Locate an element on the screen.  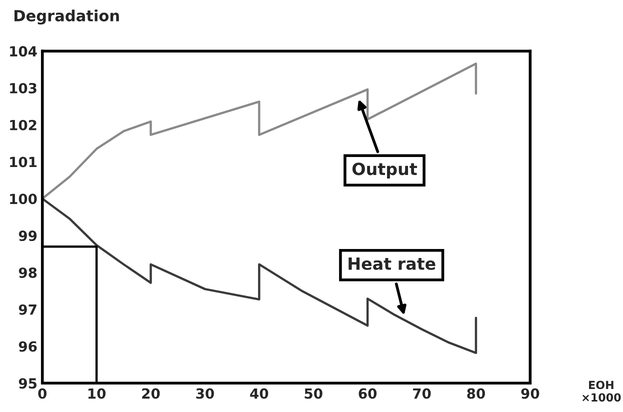
y-tick-label: 104 is located at coordinates (23, 51).